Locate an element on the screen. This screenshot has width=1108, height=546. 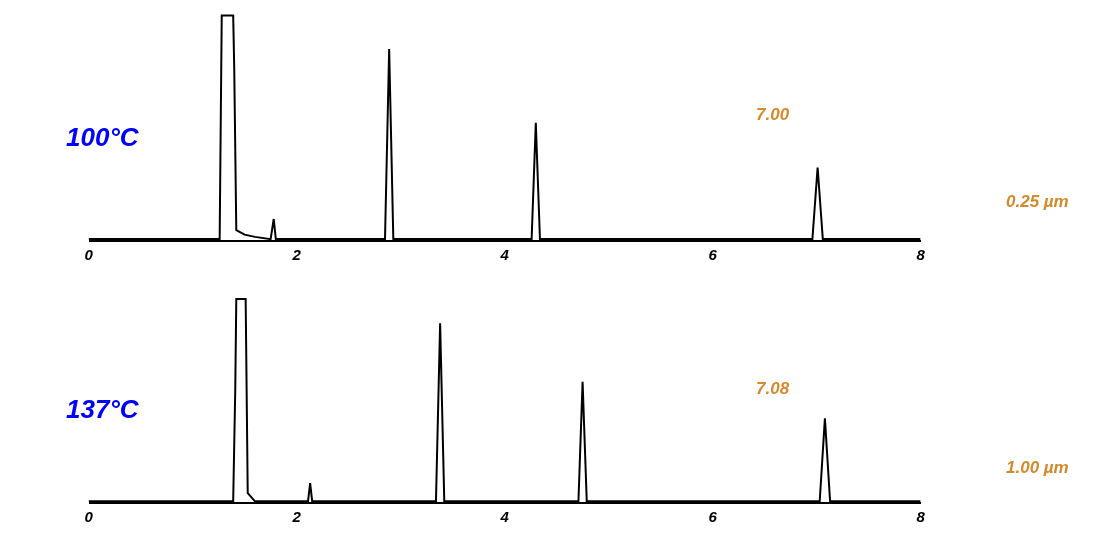
annotation: 7.08 is located at coordinates (773, 388).